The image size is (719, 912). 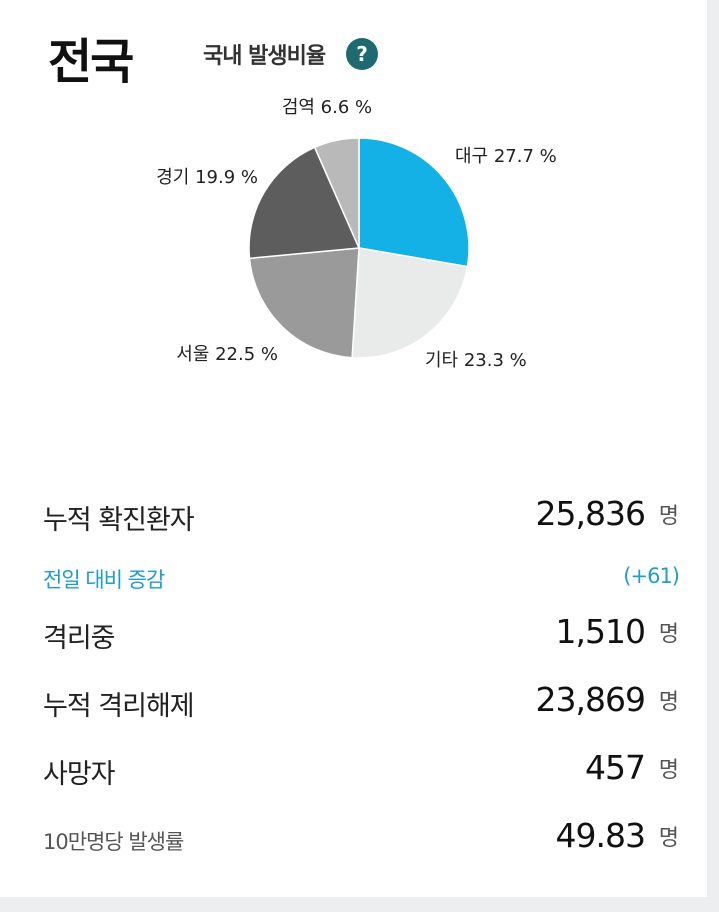 I want to click on confirmed-label: 누적 확진환자, so click(x=119, y=520).